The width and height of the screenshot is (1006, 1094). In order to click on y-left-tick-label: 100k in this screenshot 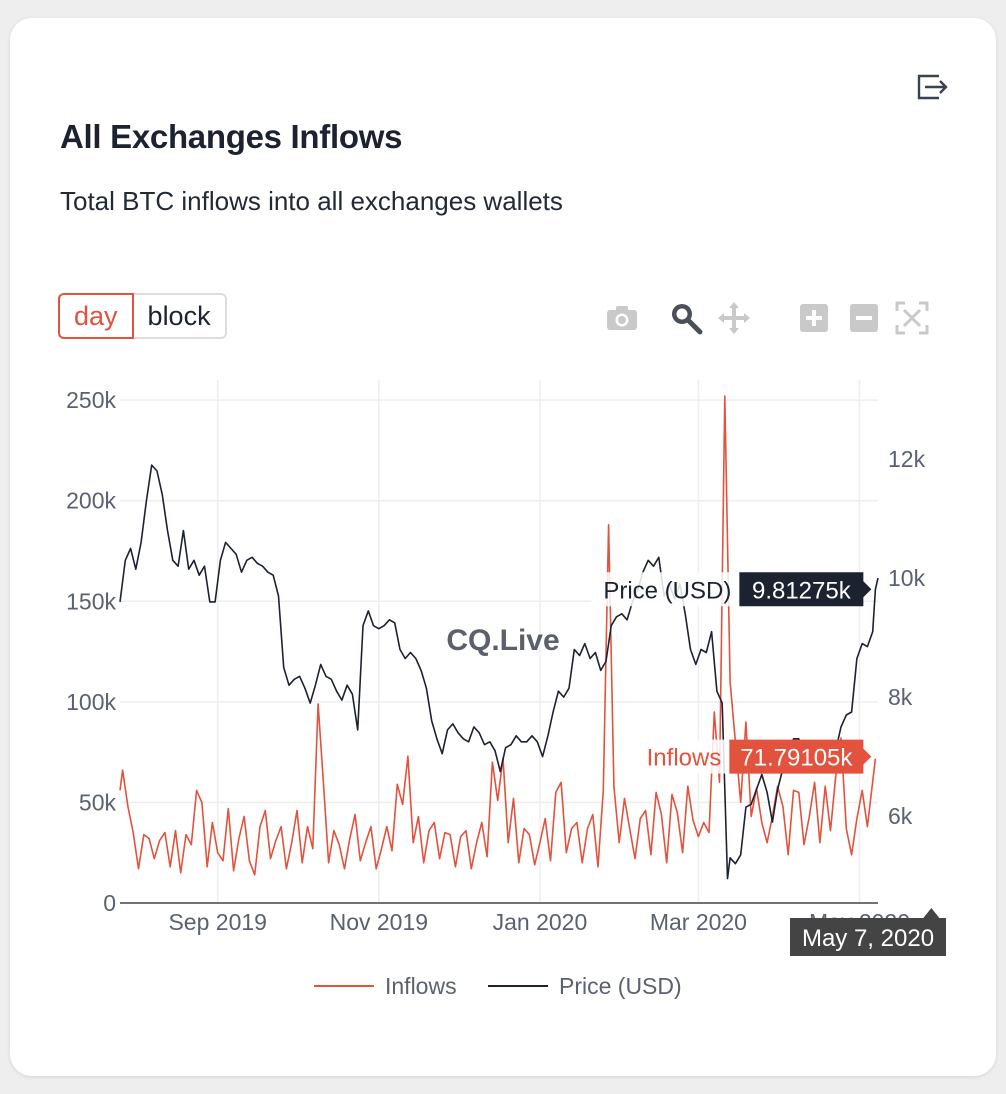, I will do `click(91, 702)`.